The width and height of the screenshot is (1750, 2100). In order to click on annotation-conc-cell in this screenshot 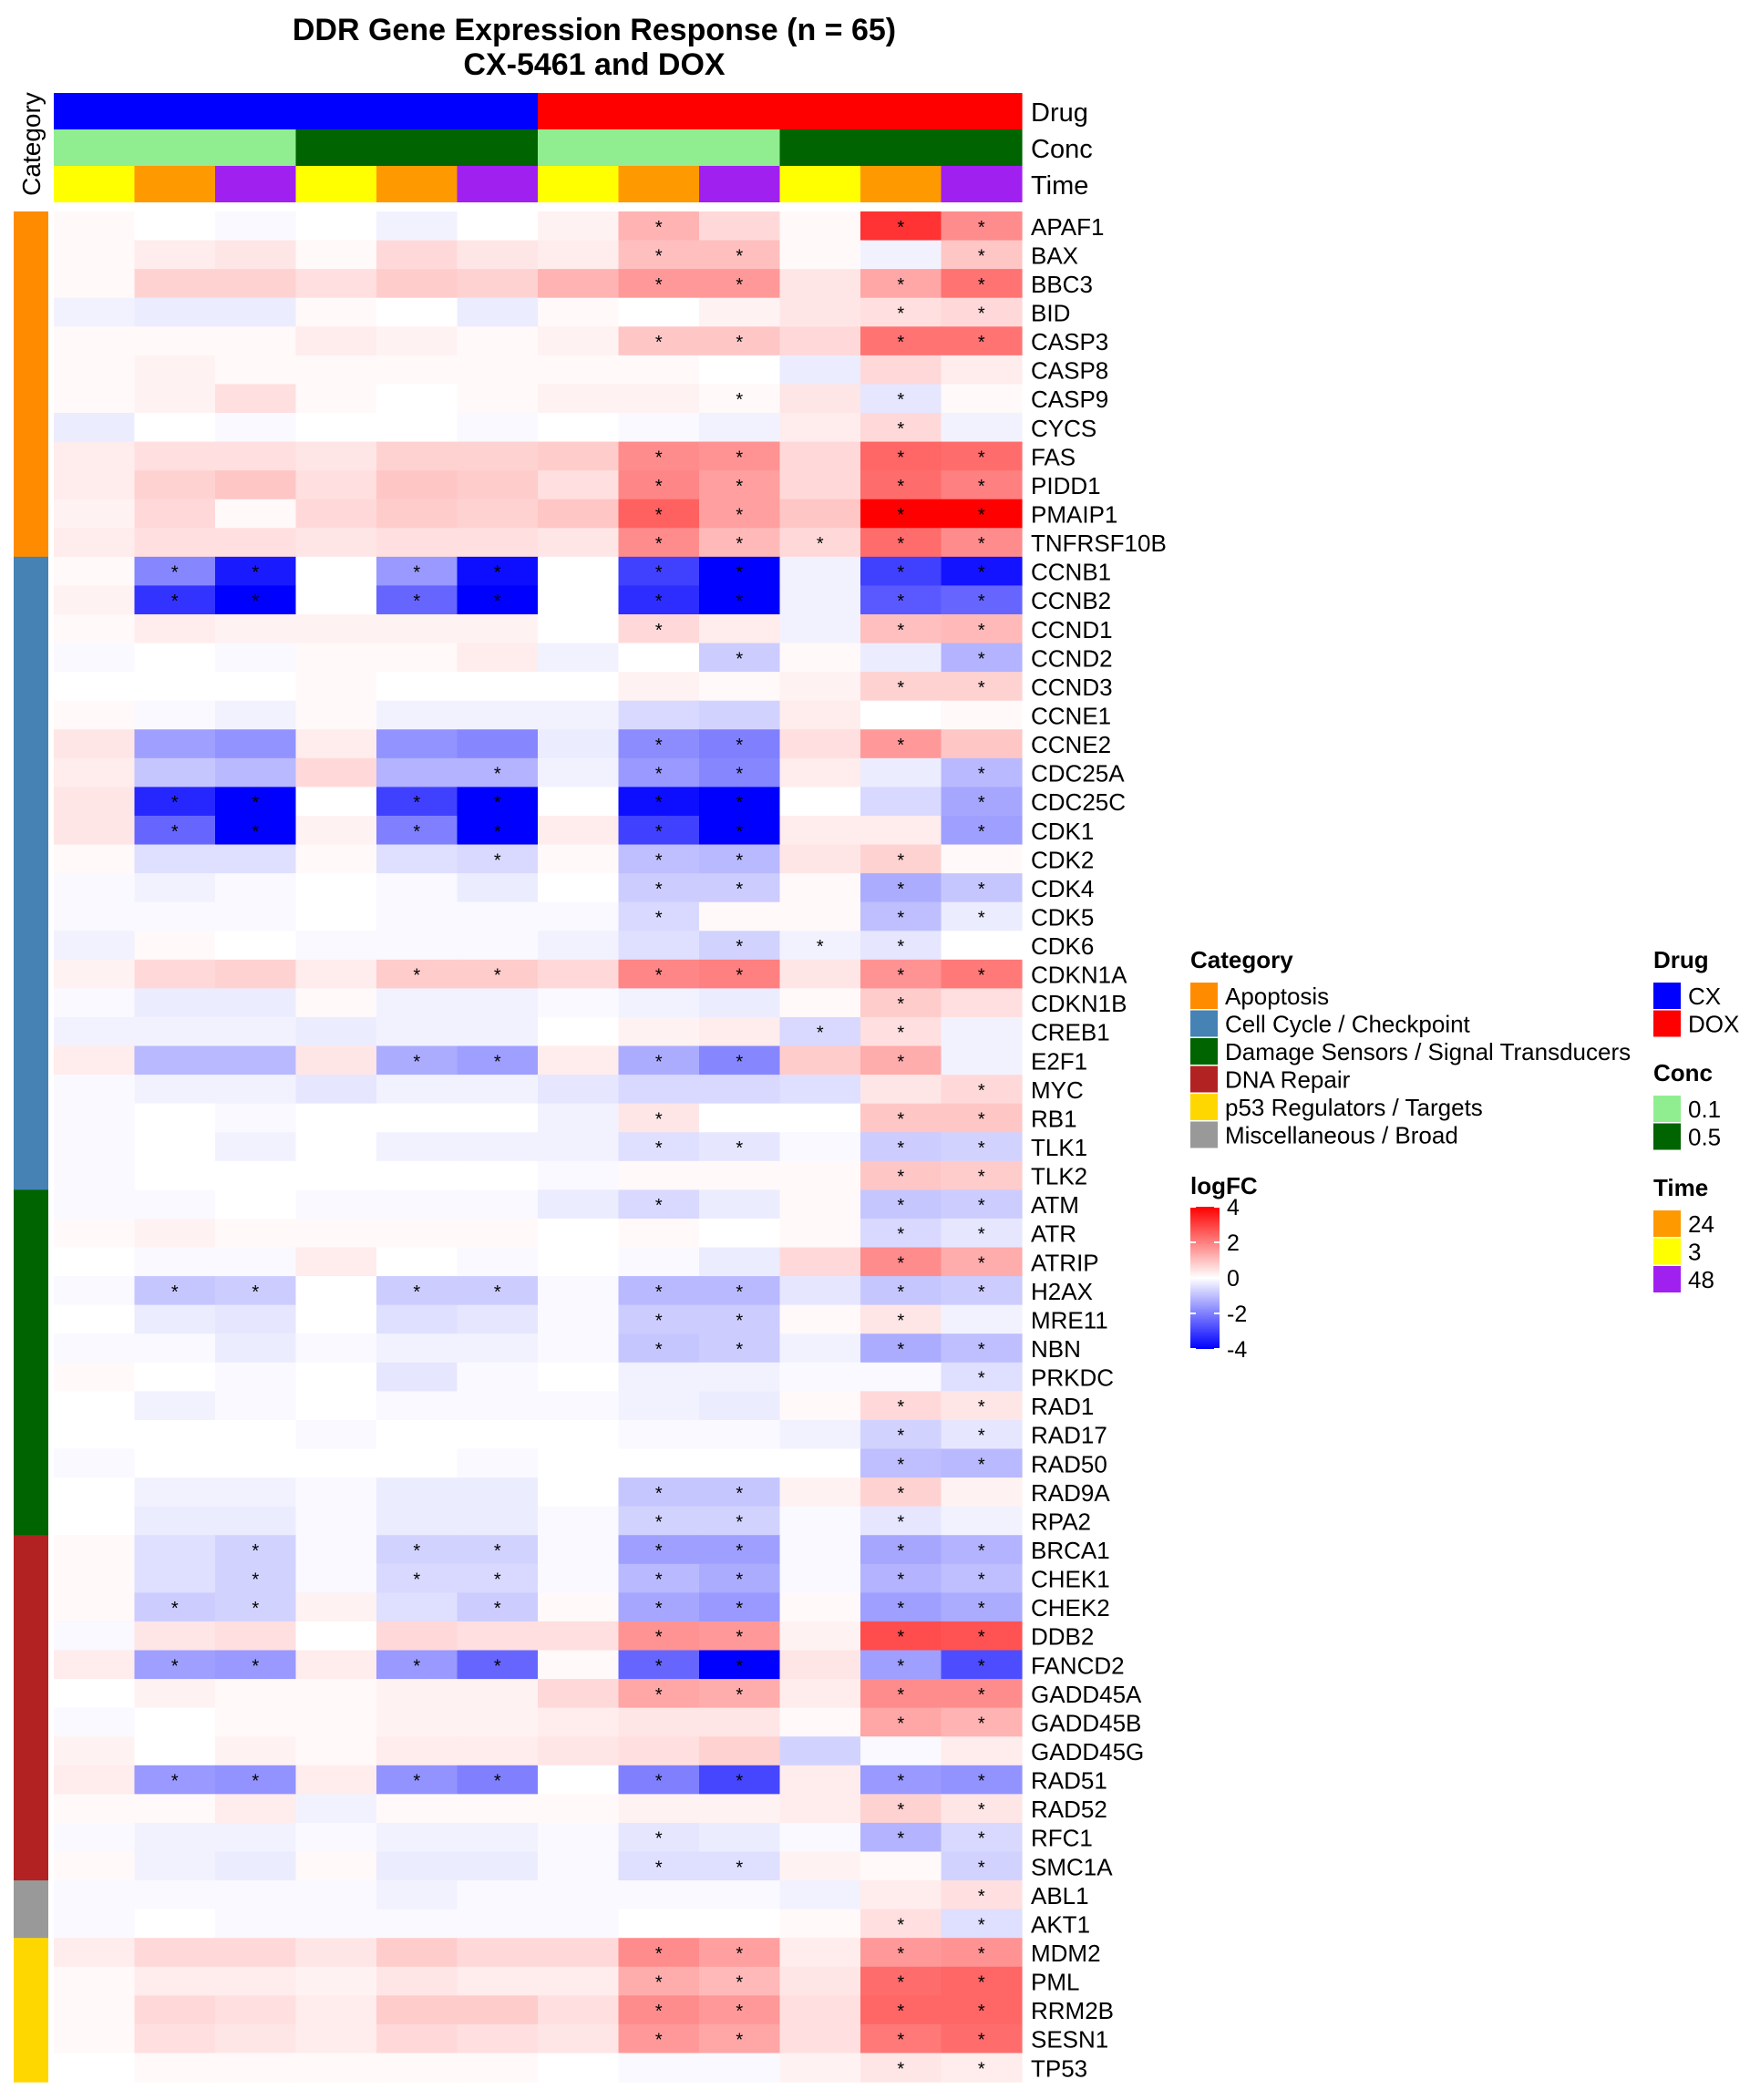, I will do `click(498, 148)`.